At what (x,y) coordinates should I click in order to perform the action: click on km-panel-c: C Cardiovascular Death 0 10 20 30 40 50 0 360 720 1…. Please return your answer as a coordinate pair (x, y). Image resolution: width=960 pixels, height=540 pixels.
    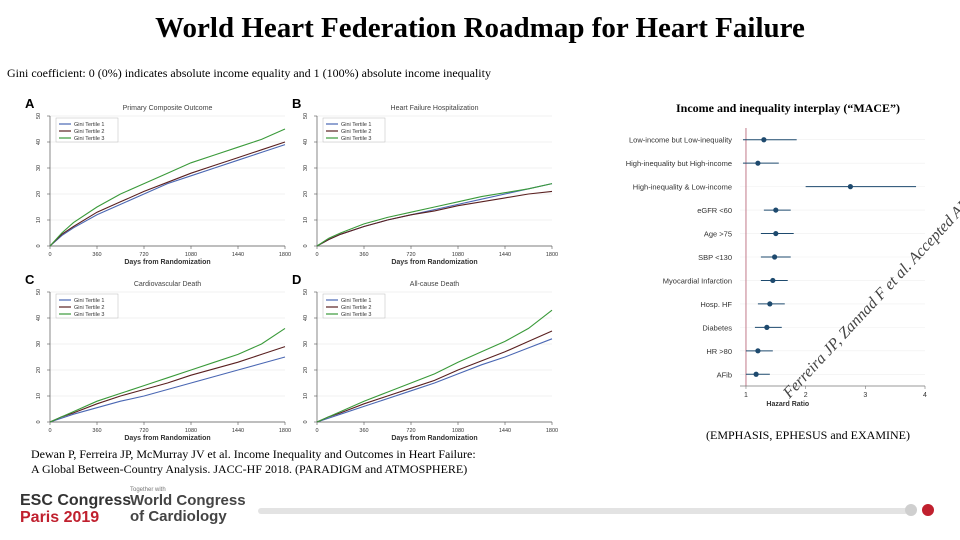
    Looking at the image, I should click on (155, 360).